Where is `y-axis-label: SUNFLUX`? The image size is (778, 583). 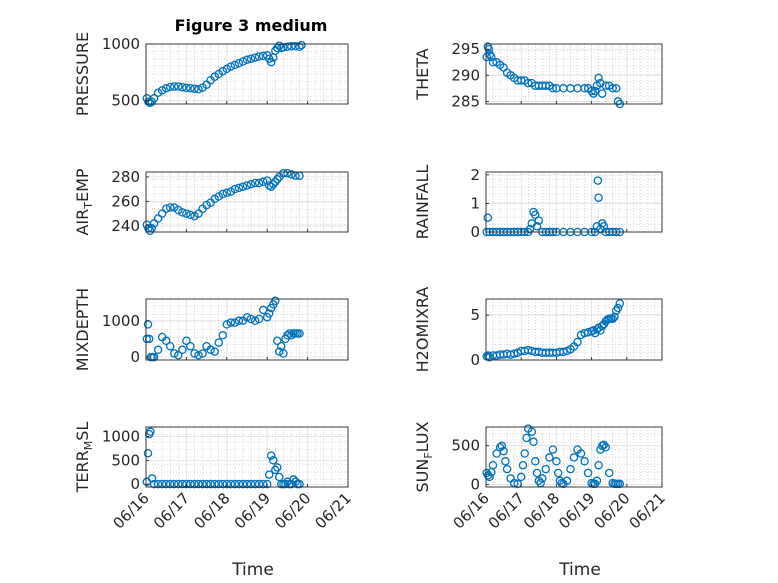
y-axis-label: SUNFLUX is located at coordinates (424, 456).